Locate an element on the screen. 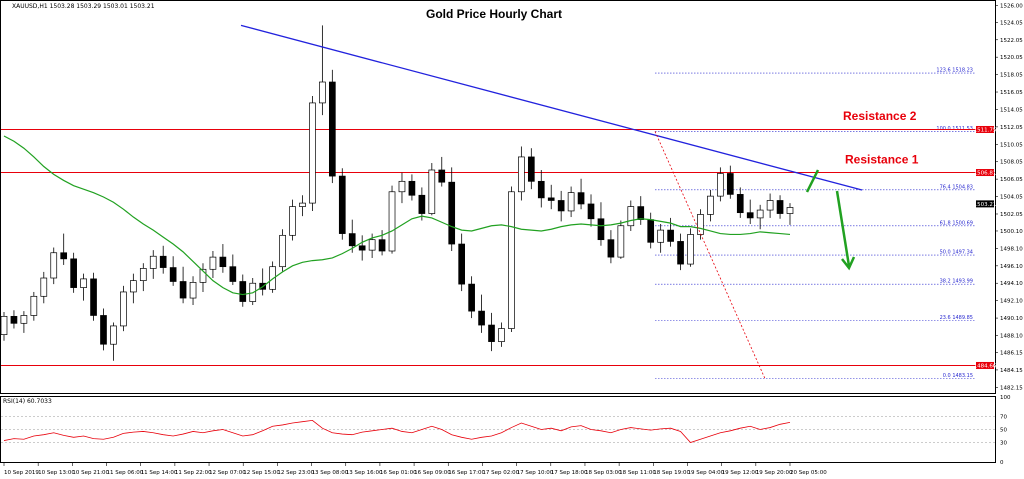 The width and height of the screenshot is (1024, 479). x-tick-label-9: 13 Sep 08:00 is located at coordinates (330, 473).